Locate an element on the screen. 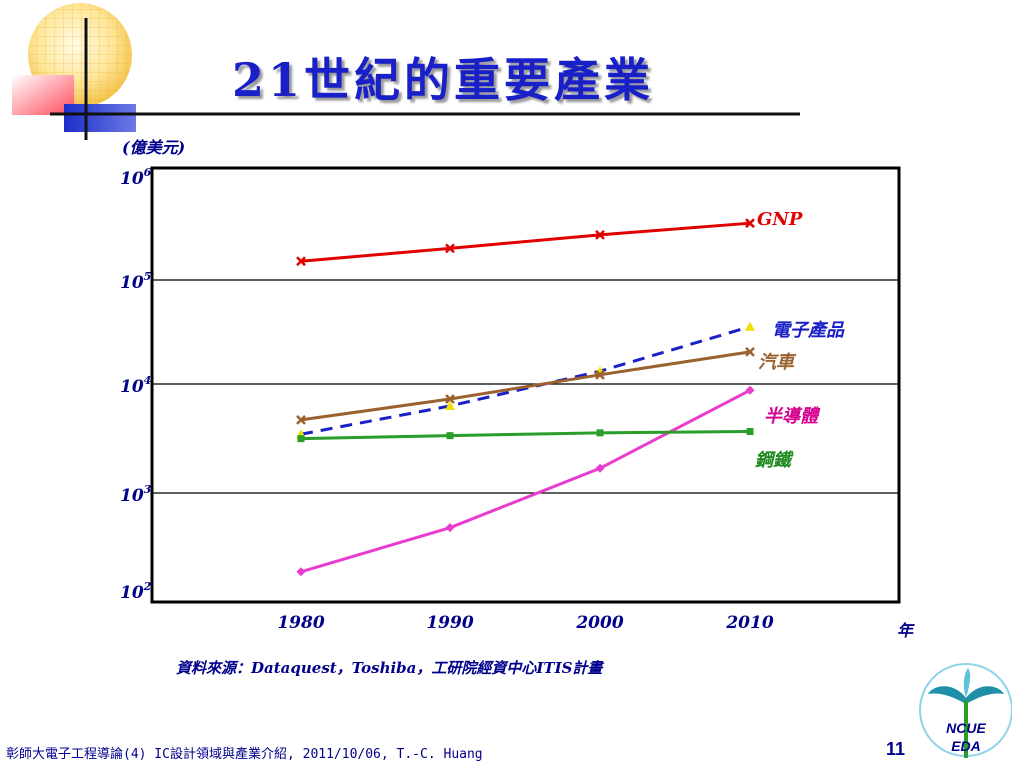  y-tick-label: 10³ is located at coordinates (136, 494).